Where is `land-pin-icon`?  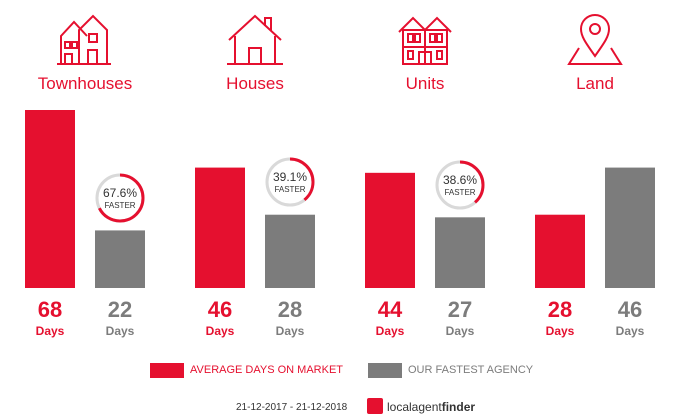
land-pin-icon is located at coordinates (595, 39).